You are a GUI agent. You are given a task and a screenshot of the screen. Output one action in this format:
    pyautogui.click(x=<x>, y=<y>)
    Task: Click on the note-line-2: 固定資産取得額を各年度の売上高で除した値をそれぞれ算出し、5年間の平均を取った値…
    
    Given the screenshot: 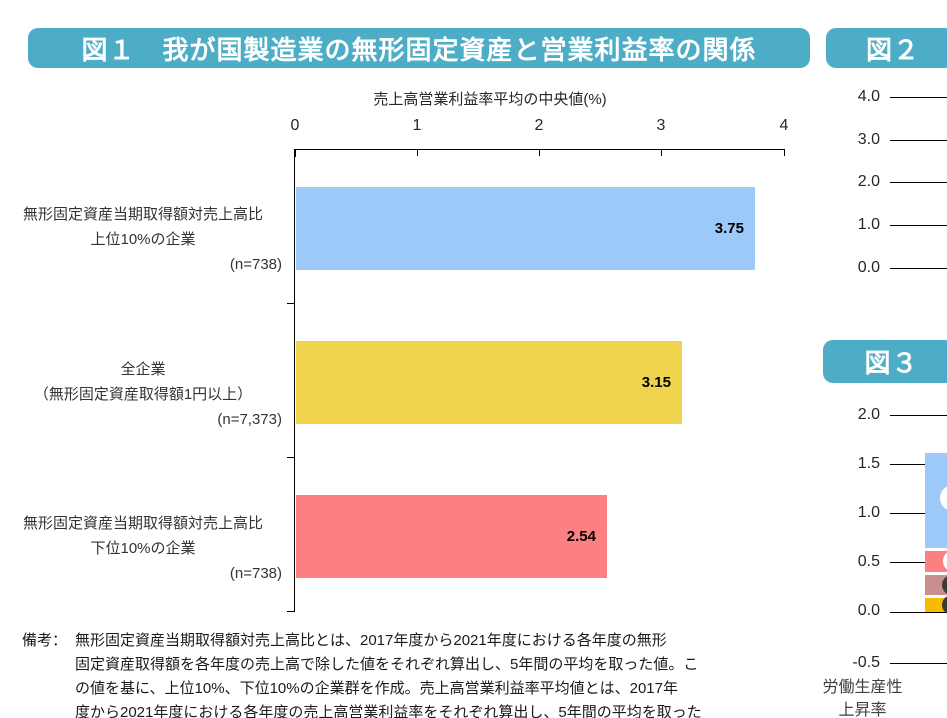 What is the action you would take?
    pyautogui.click(x=387, y=664)
    